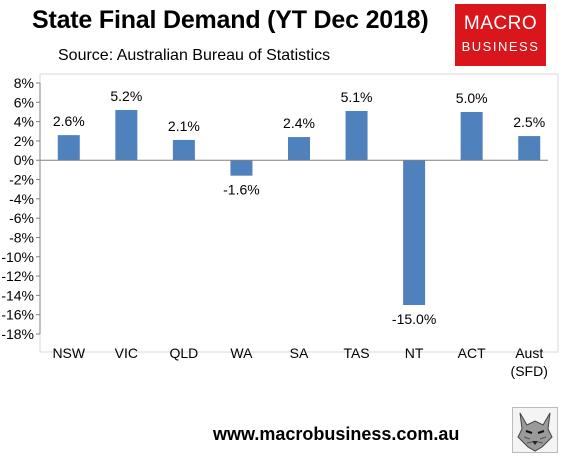 The width and height of the screenshot is (572, 465). Describe the element at coordinates (500, 46) in the screenshot. I see `logo-line-2: BUSINESS` at that location.